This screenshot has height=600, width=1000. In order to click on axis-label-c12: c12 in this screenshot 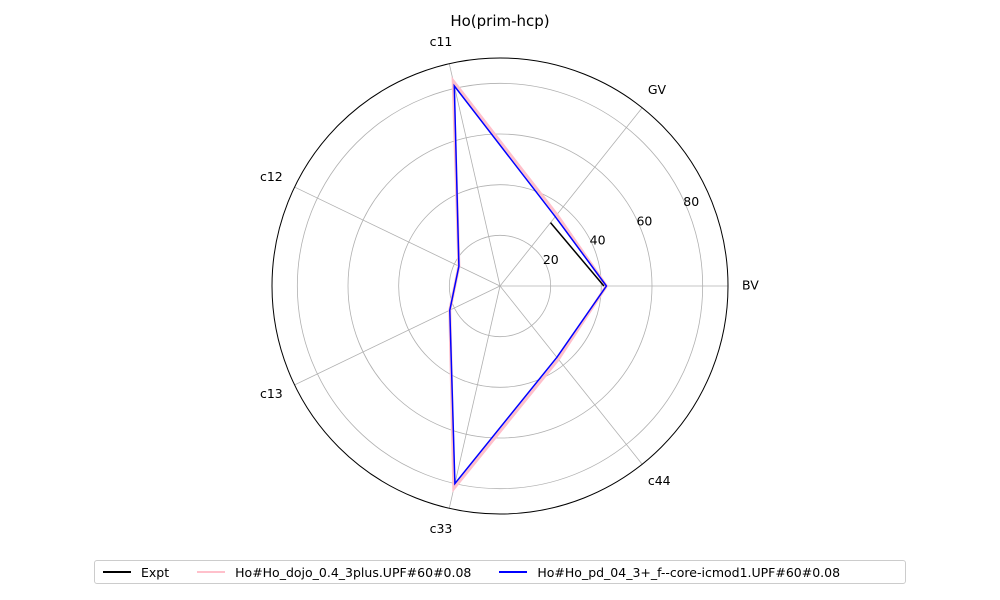, I will do `click(271, 176)`.